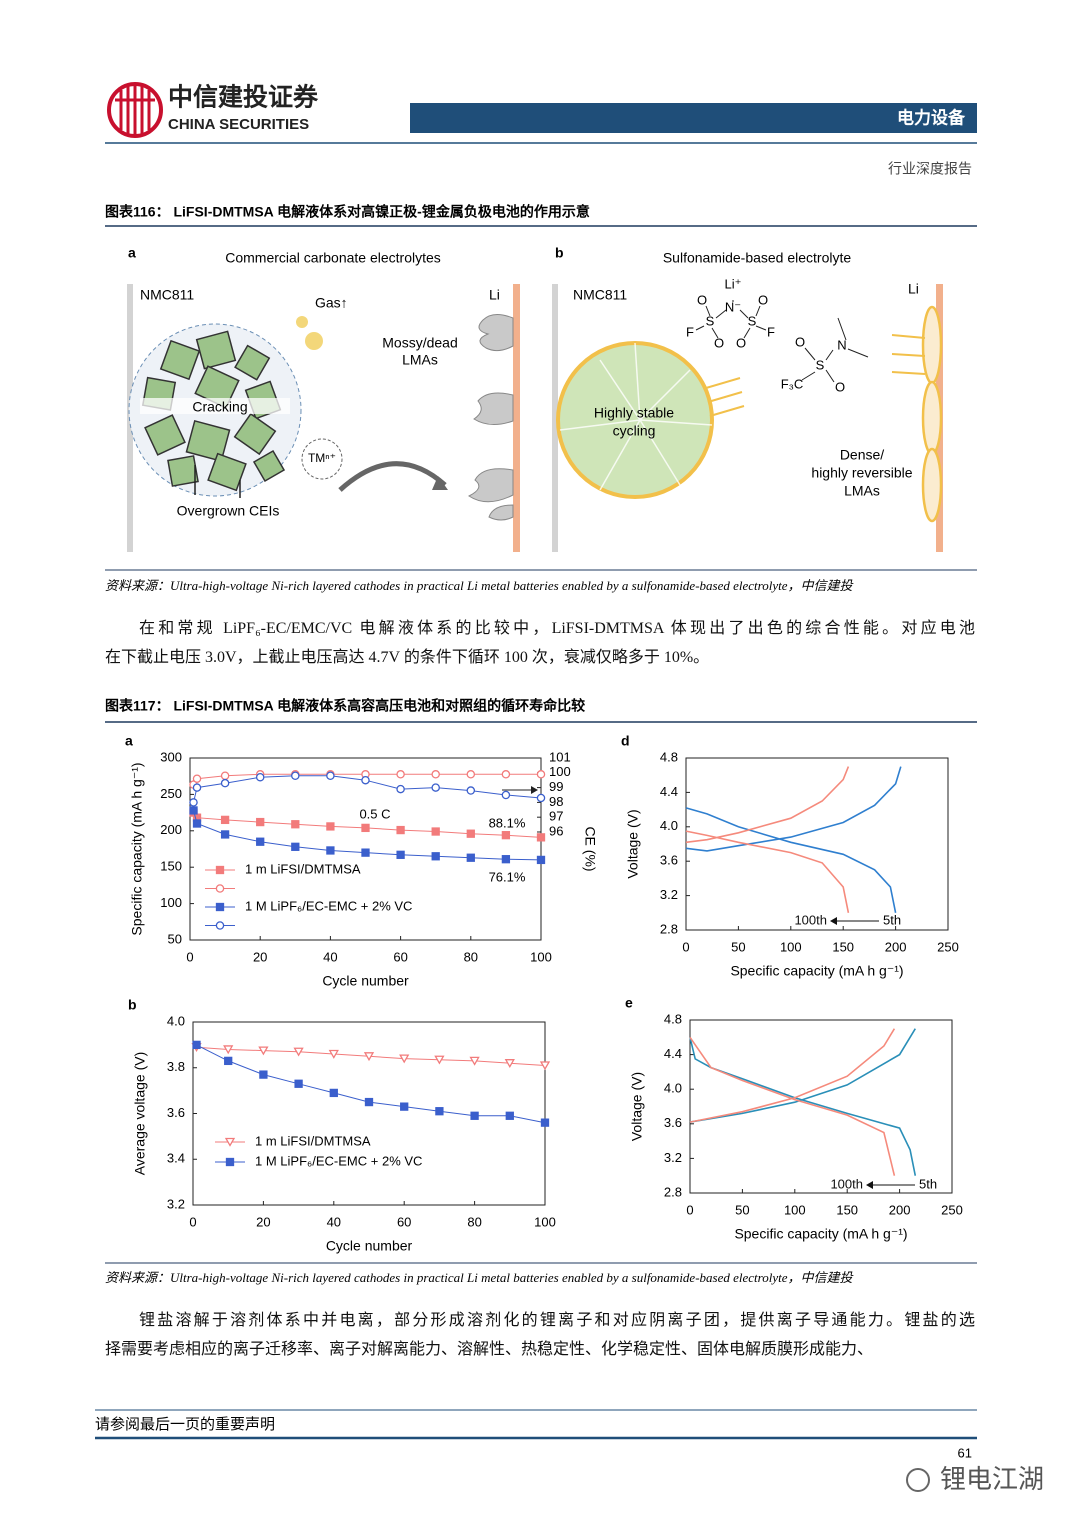 The image size is (1080, 1527). Describe the element at coordinates (556, 830) in the screenshot. I see `y2-tick-label: 96` at that location.